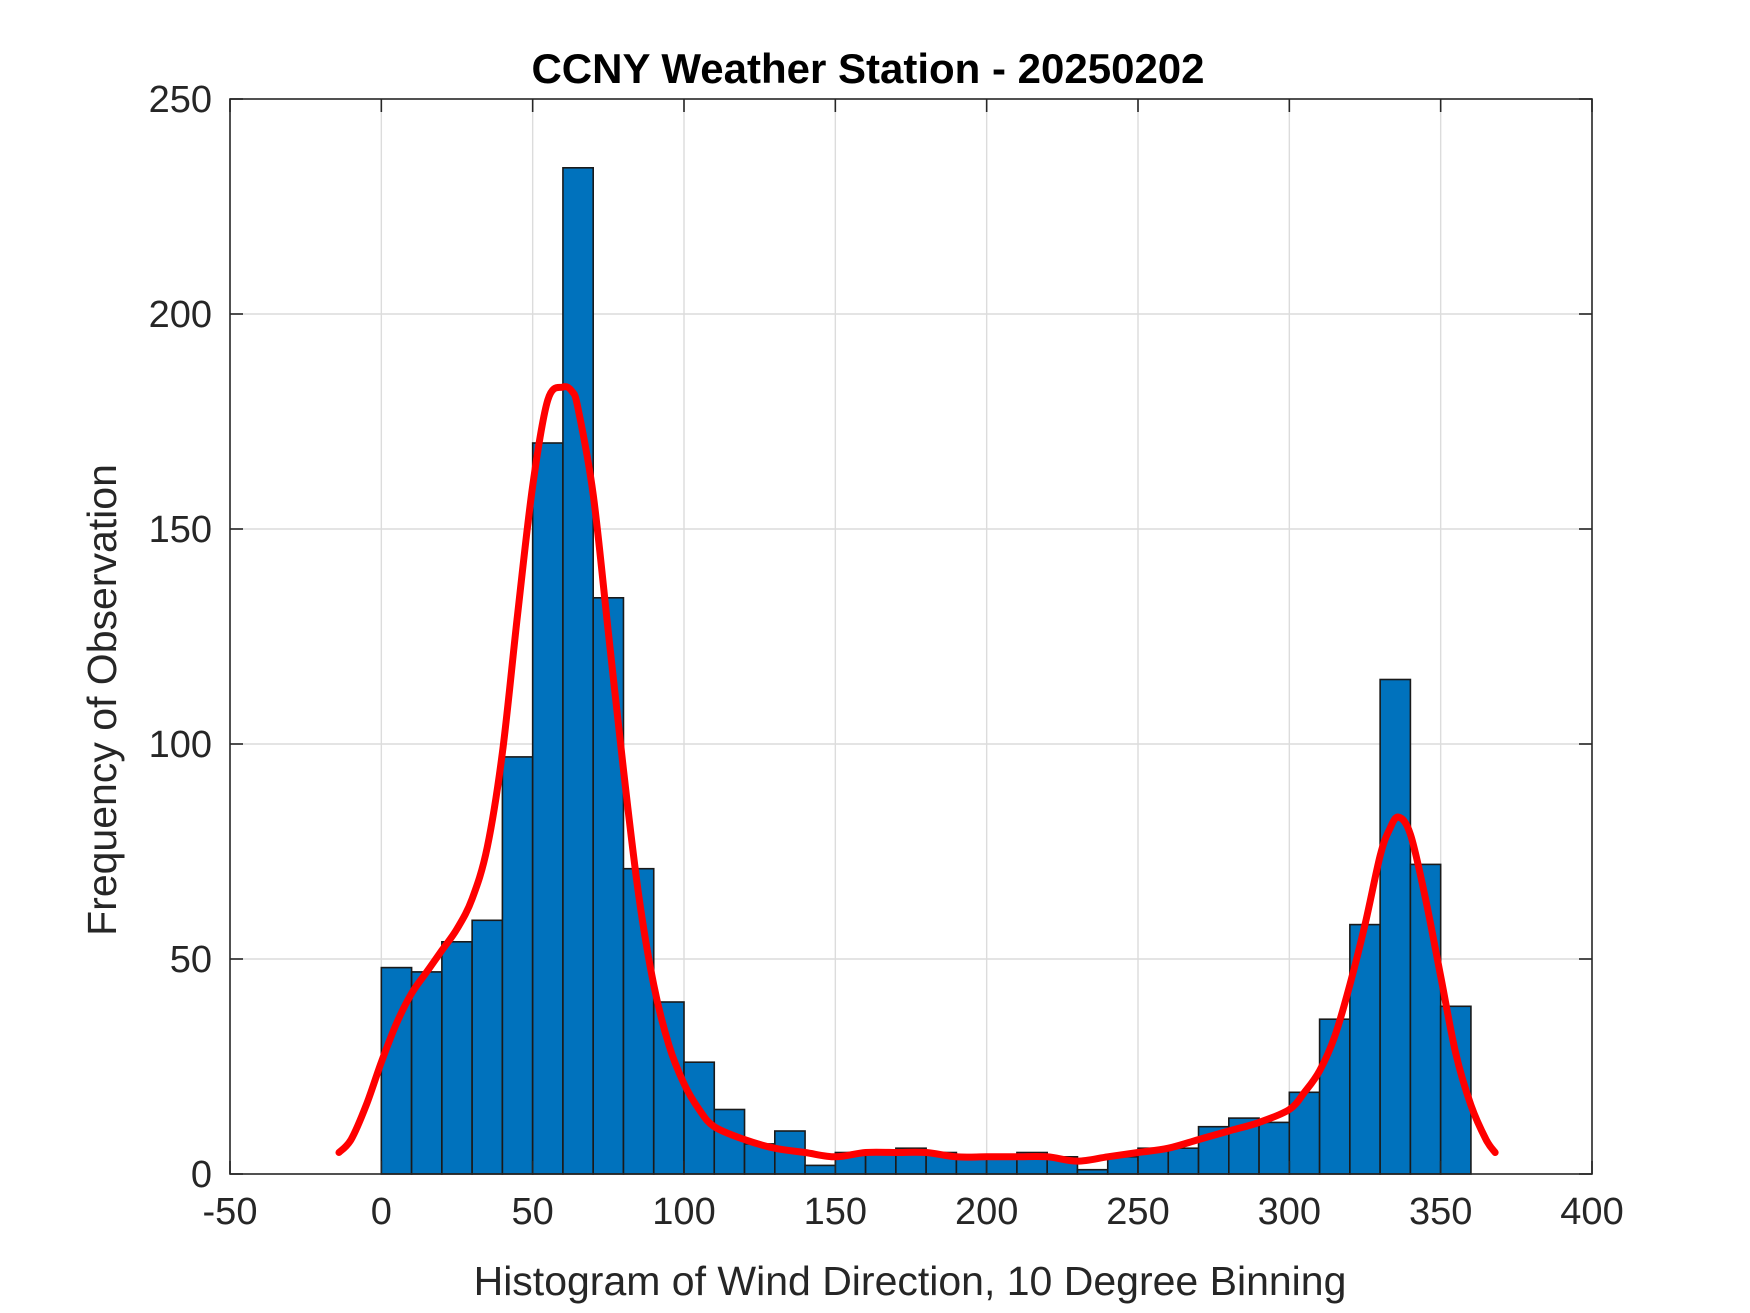 This screenshot has width=1750, height=1313. What do you see at coordinates (180, 315) in the screenshot?
I see `y-tick-label: 200` at bounding box center [180, 315].